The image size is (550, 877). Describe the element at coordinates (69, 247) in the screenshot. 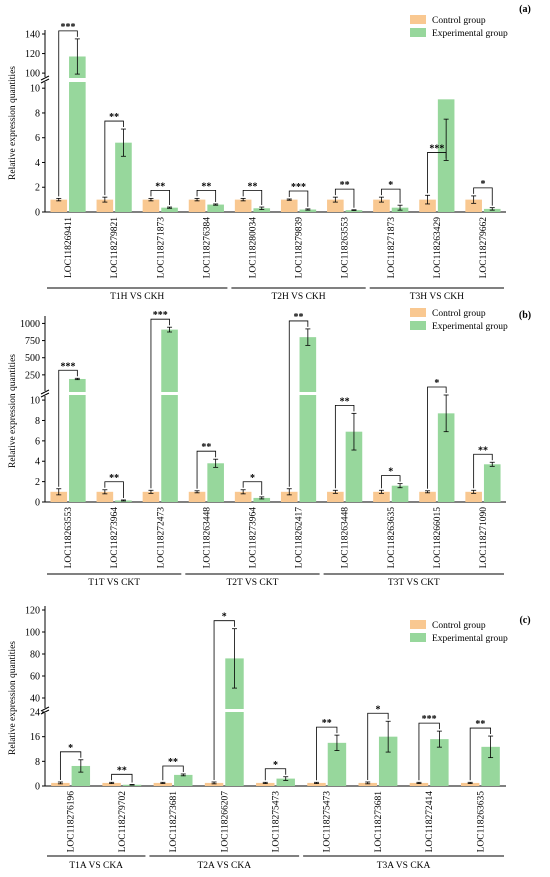

I see `x-tick-label: LOC118269411` at that location.